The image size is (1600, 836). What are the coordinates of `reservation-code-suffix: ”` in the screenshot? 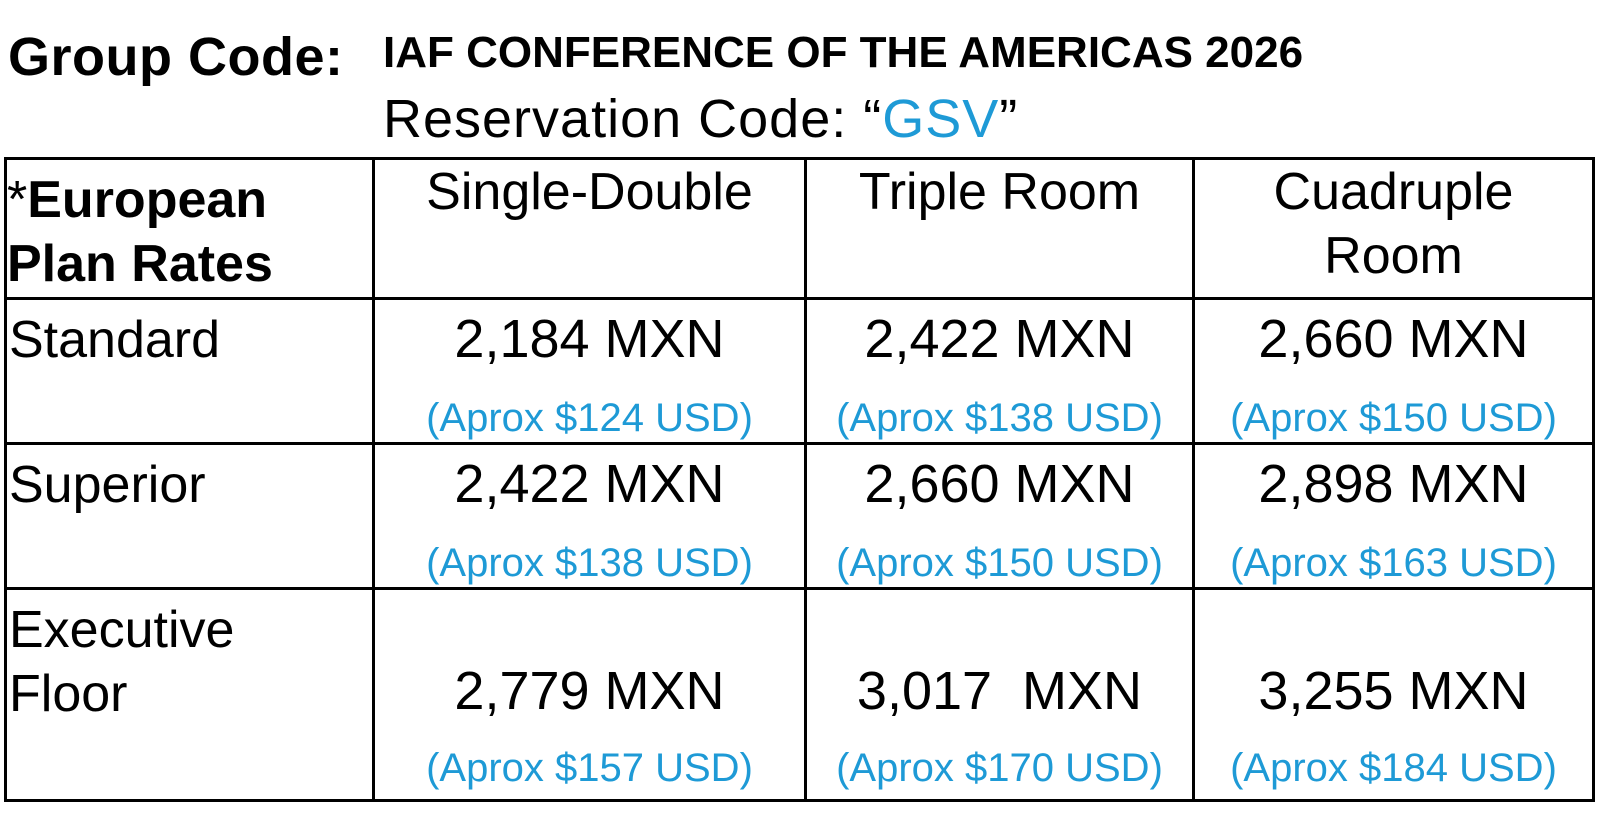 It's located at (1009, 119).